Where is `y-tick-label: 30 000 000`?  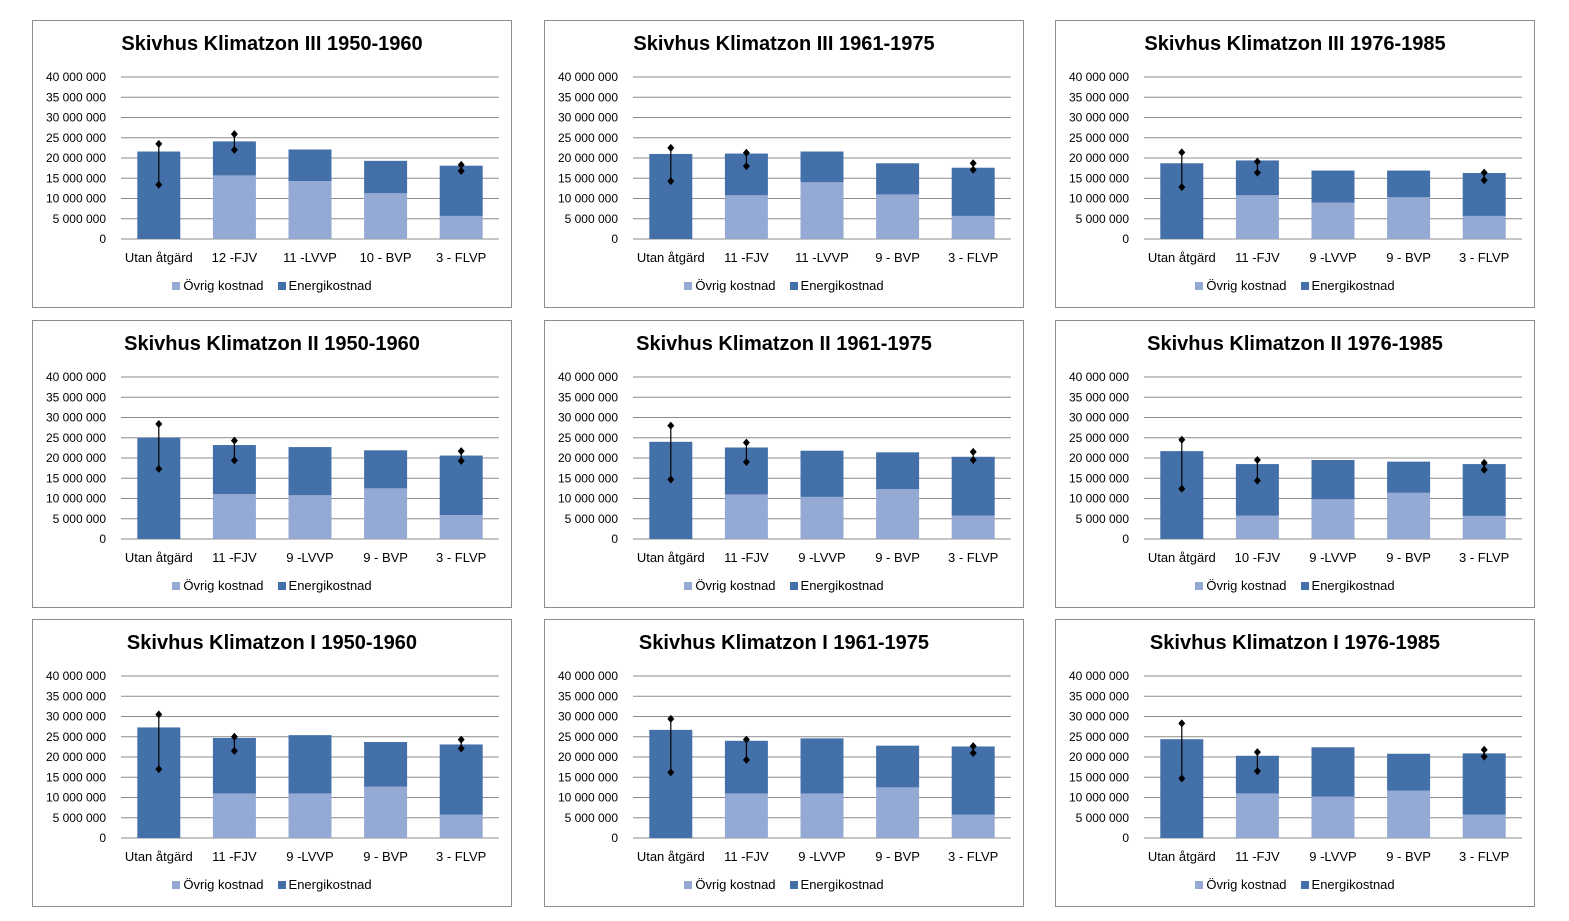 y-tick-label: 30 000 000 is located at coordinates (76, 118).